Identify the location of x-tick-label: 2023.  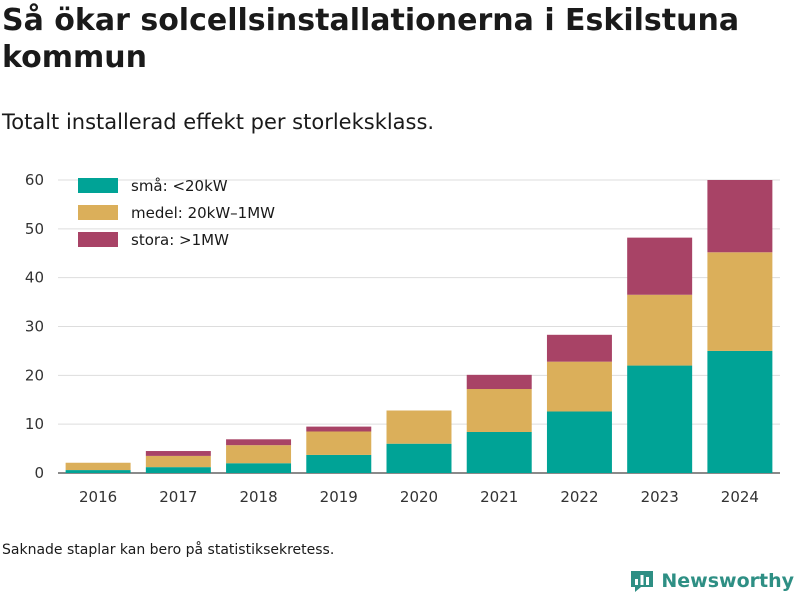
(660, 497).